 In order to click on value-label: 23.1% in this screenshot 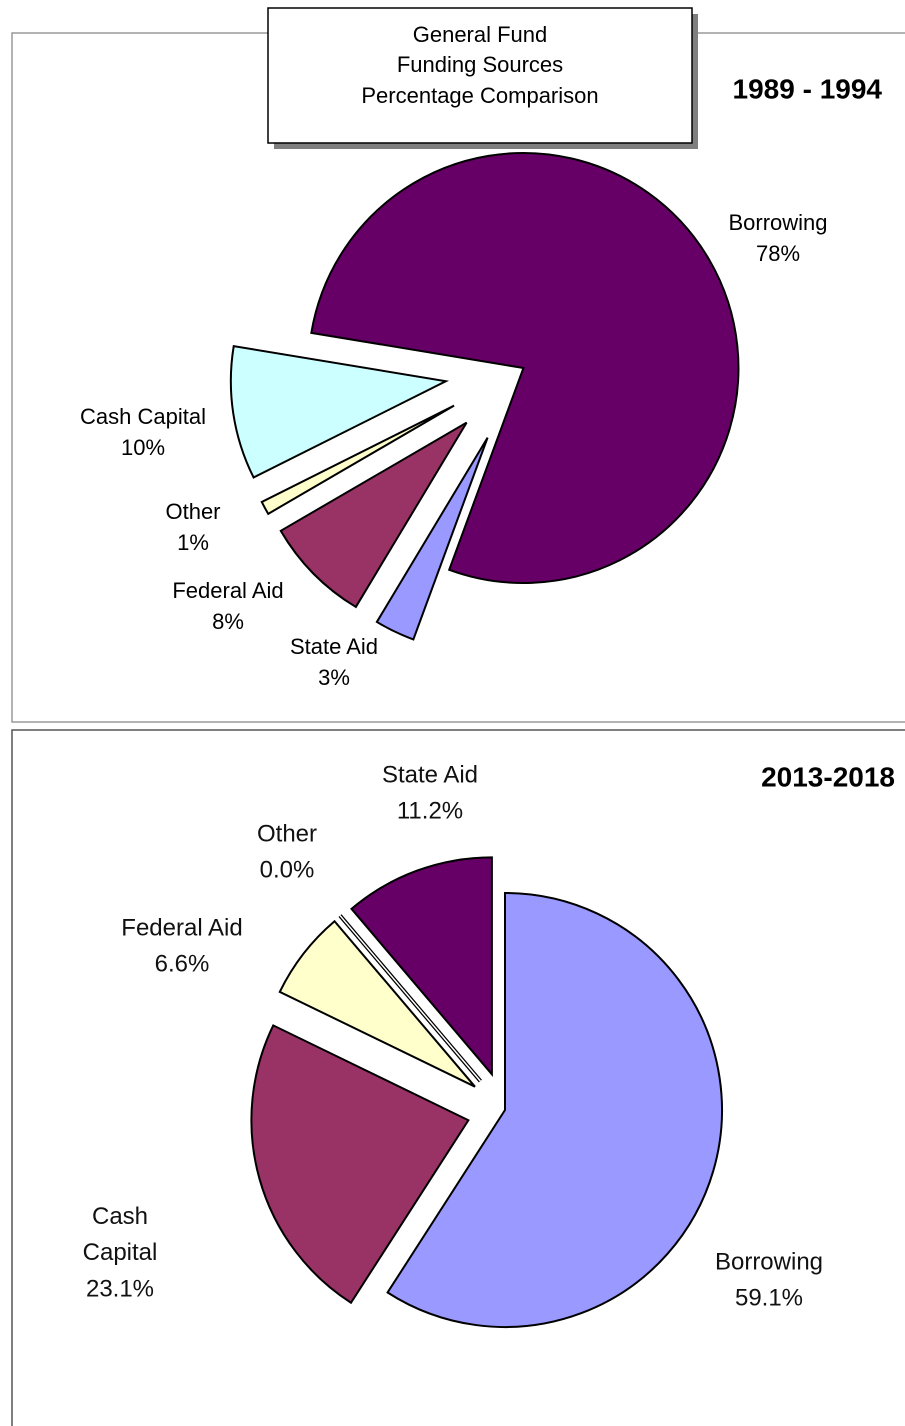, I will do `click(120, 1288)`.